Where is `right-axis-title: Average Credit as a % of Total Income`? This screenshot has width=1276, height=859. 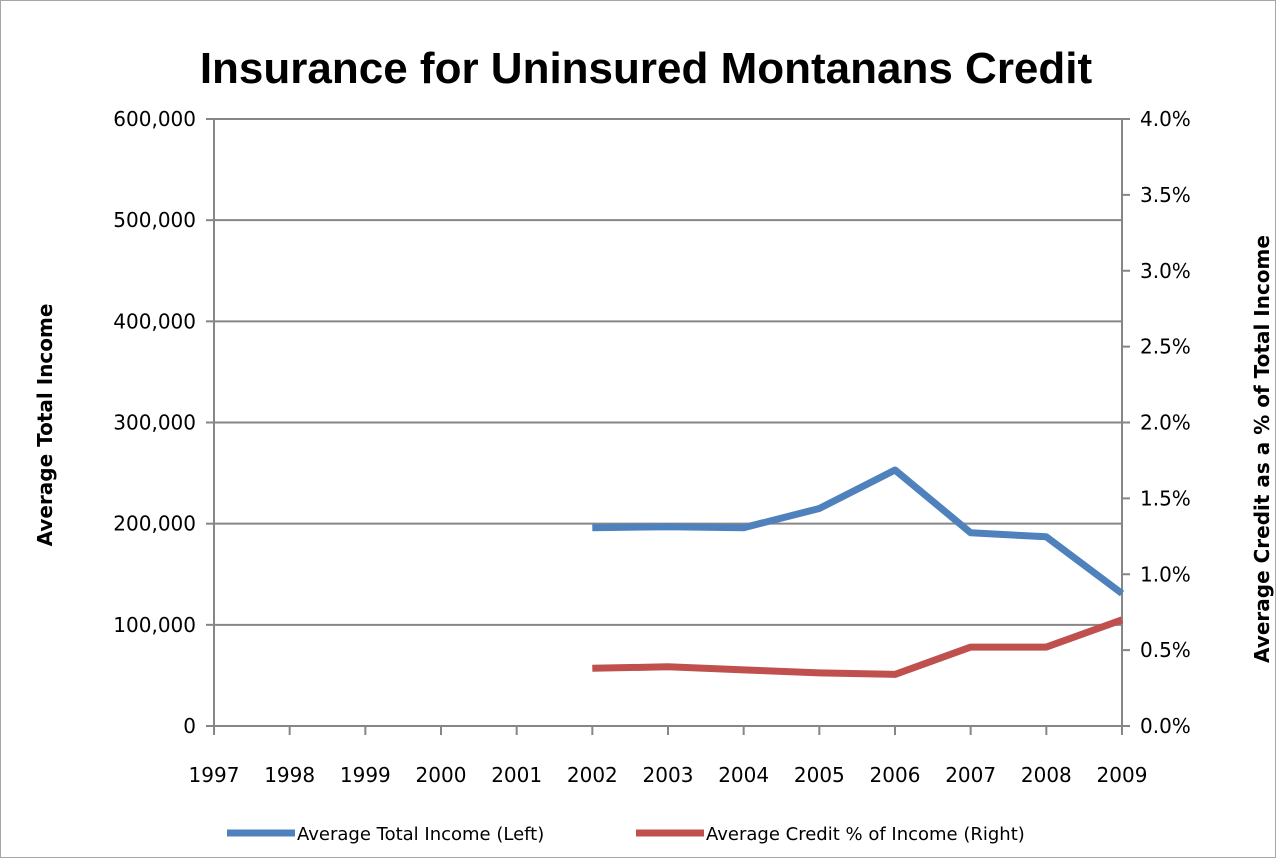
right-axis-title: Average Credit as a % of Total Income is located at coordinates (1262, 449).